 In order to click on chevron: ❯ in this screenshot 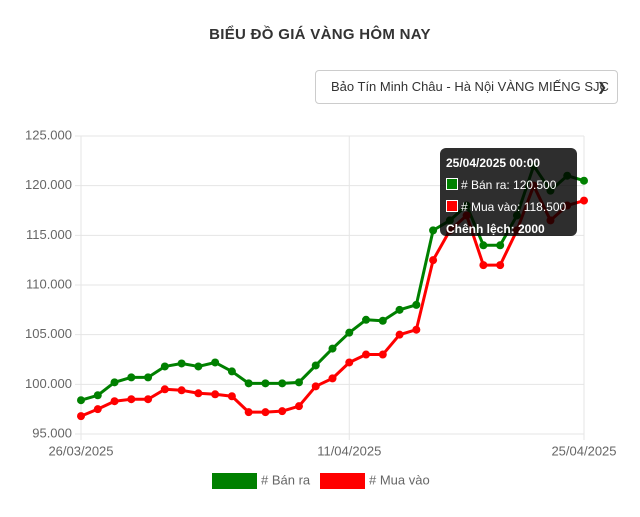, I will do `click(601, 87)`.